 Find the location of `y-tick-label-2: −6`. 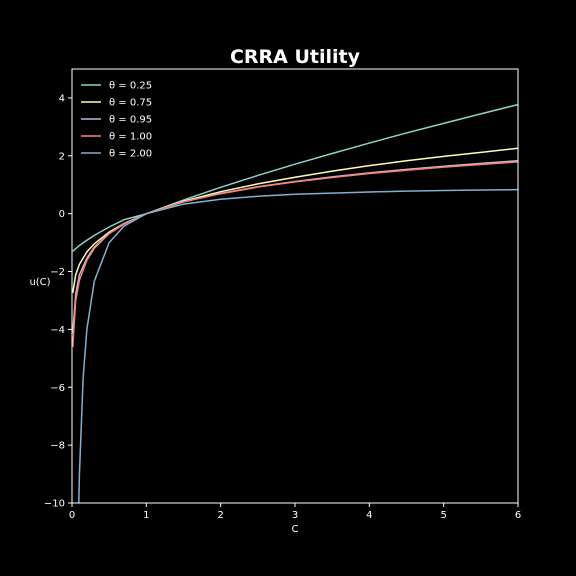

y-tick-label-2: −6 is located at coordinates (57, 388).